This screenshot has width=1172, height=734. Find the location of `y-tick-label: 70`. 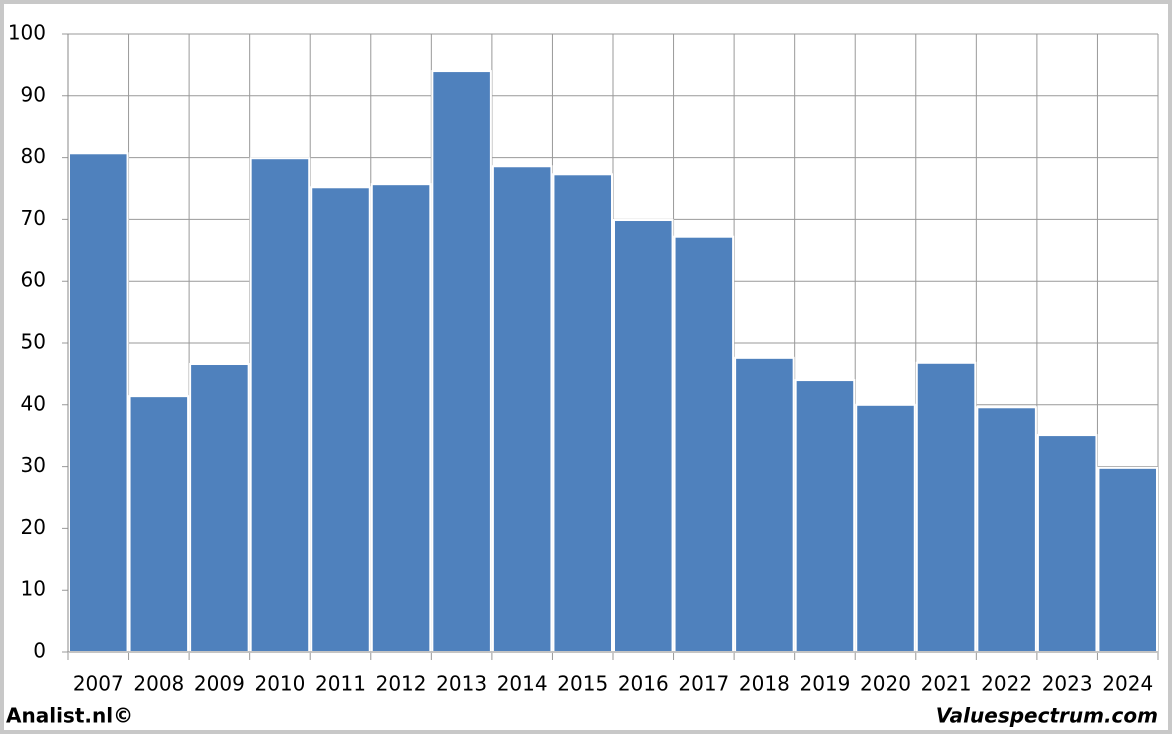

y-tick-label: 70 is located at coordinates (33, 218).